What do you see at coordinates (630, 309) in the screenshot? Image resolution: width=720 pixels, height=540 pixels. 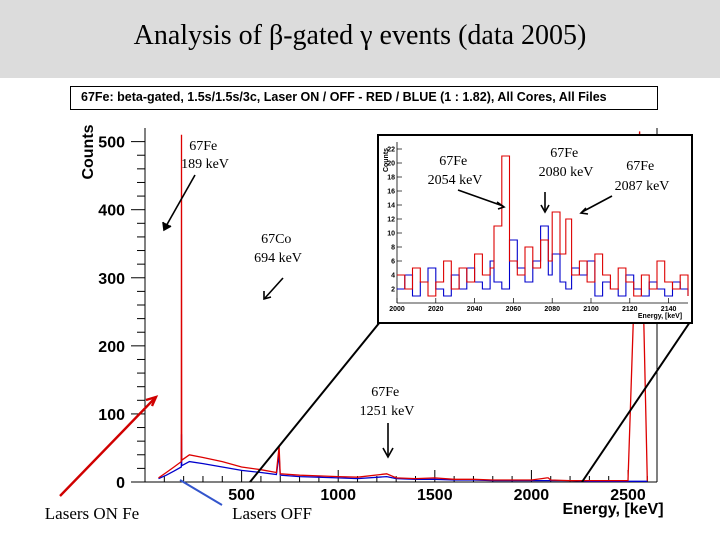 I see `inset-x-tick-label: 2120` at bounding box center [630, 309].